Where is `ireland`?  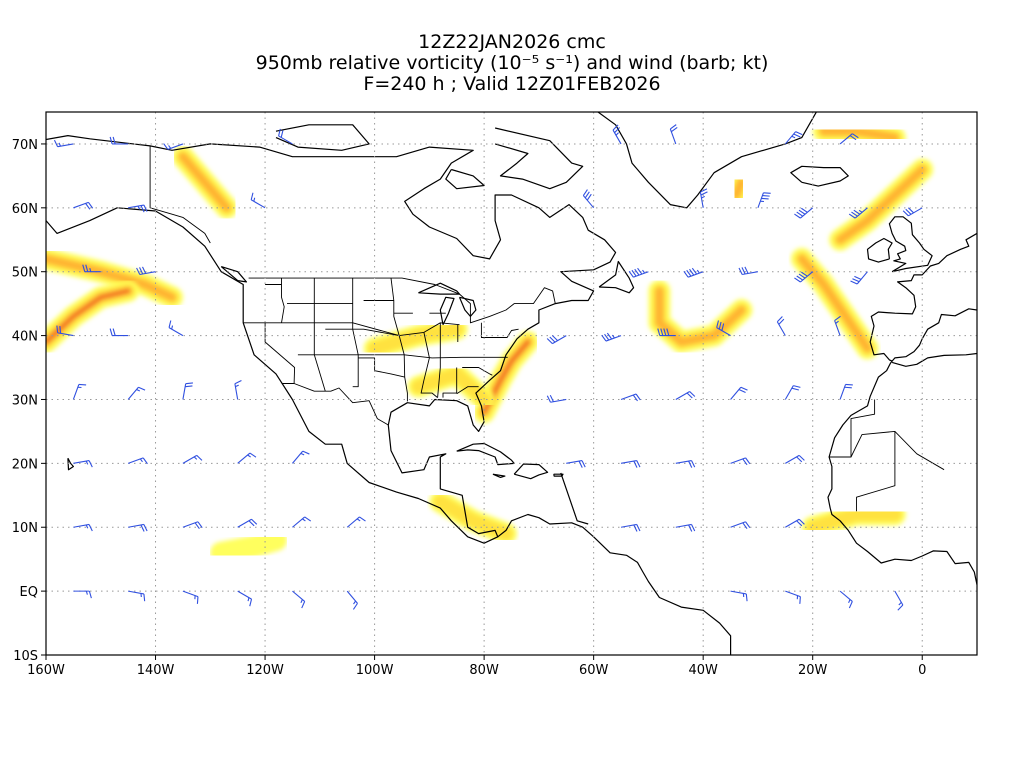 ireland is located at coordinates (879, 250).